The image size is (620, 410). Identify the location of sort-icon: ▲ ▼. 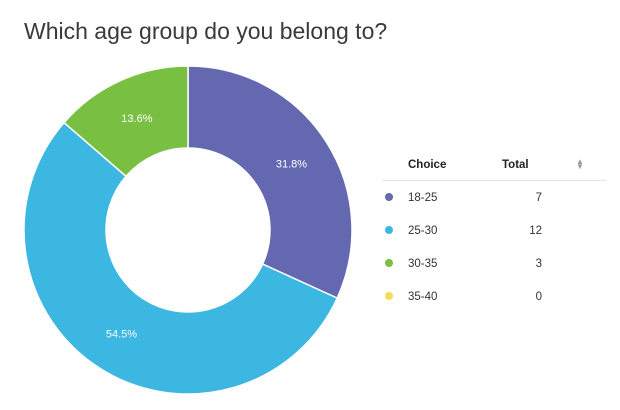
(580, 163).